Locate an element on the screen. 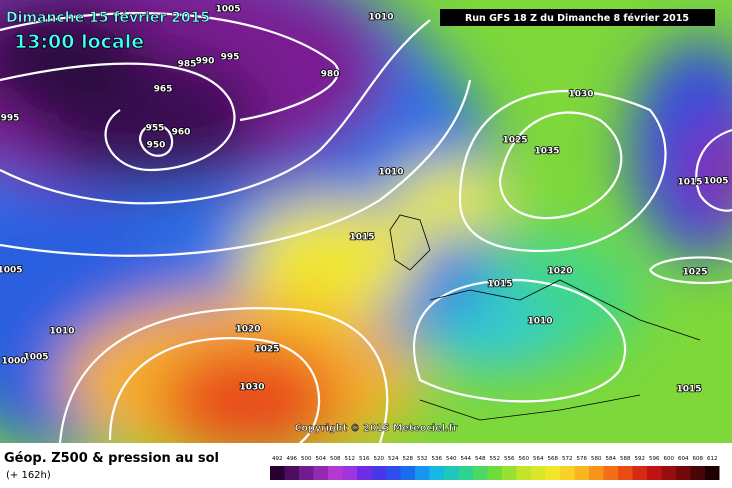 The width and height of the screenshot is (732, 488). run-info: Run GFS 18 Z du Dimanche 8 février 2015 is located at coordinates (577, 18).